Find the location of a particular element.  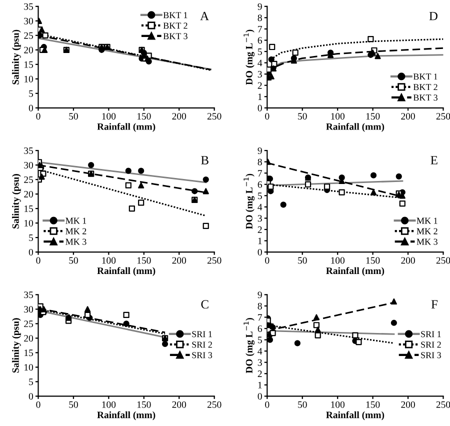

legend-label: MK 3 is located at coordinates (76, 241).